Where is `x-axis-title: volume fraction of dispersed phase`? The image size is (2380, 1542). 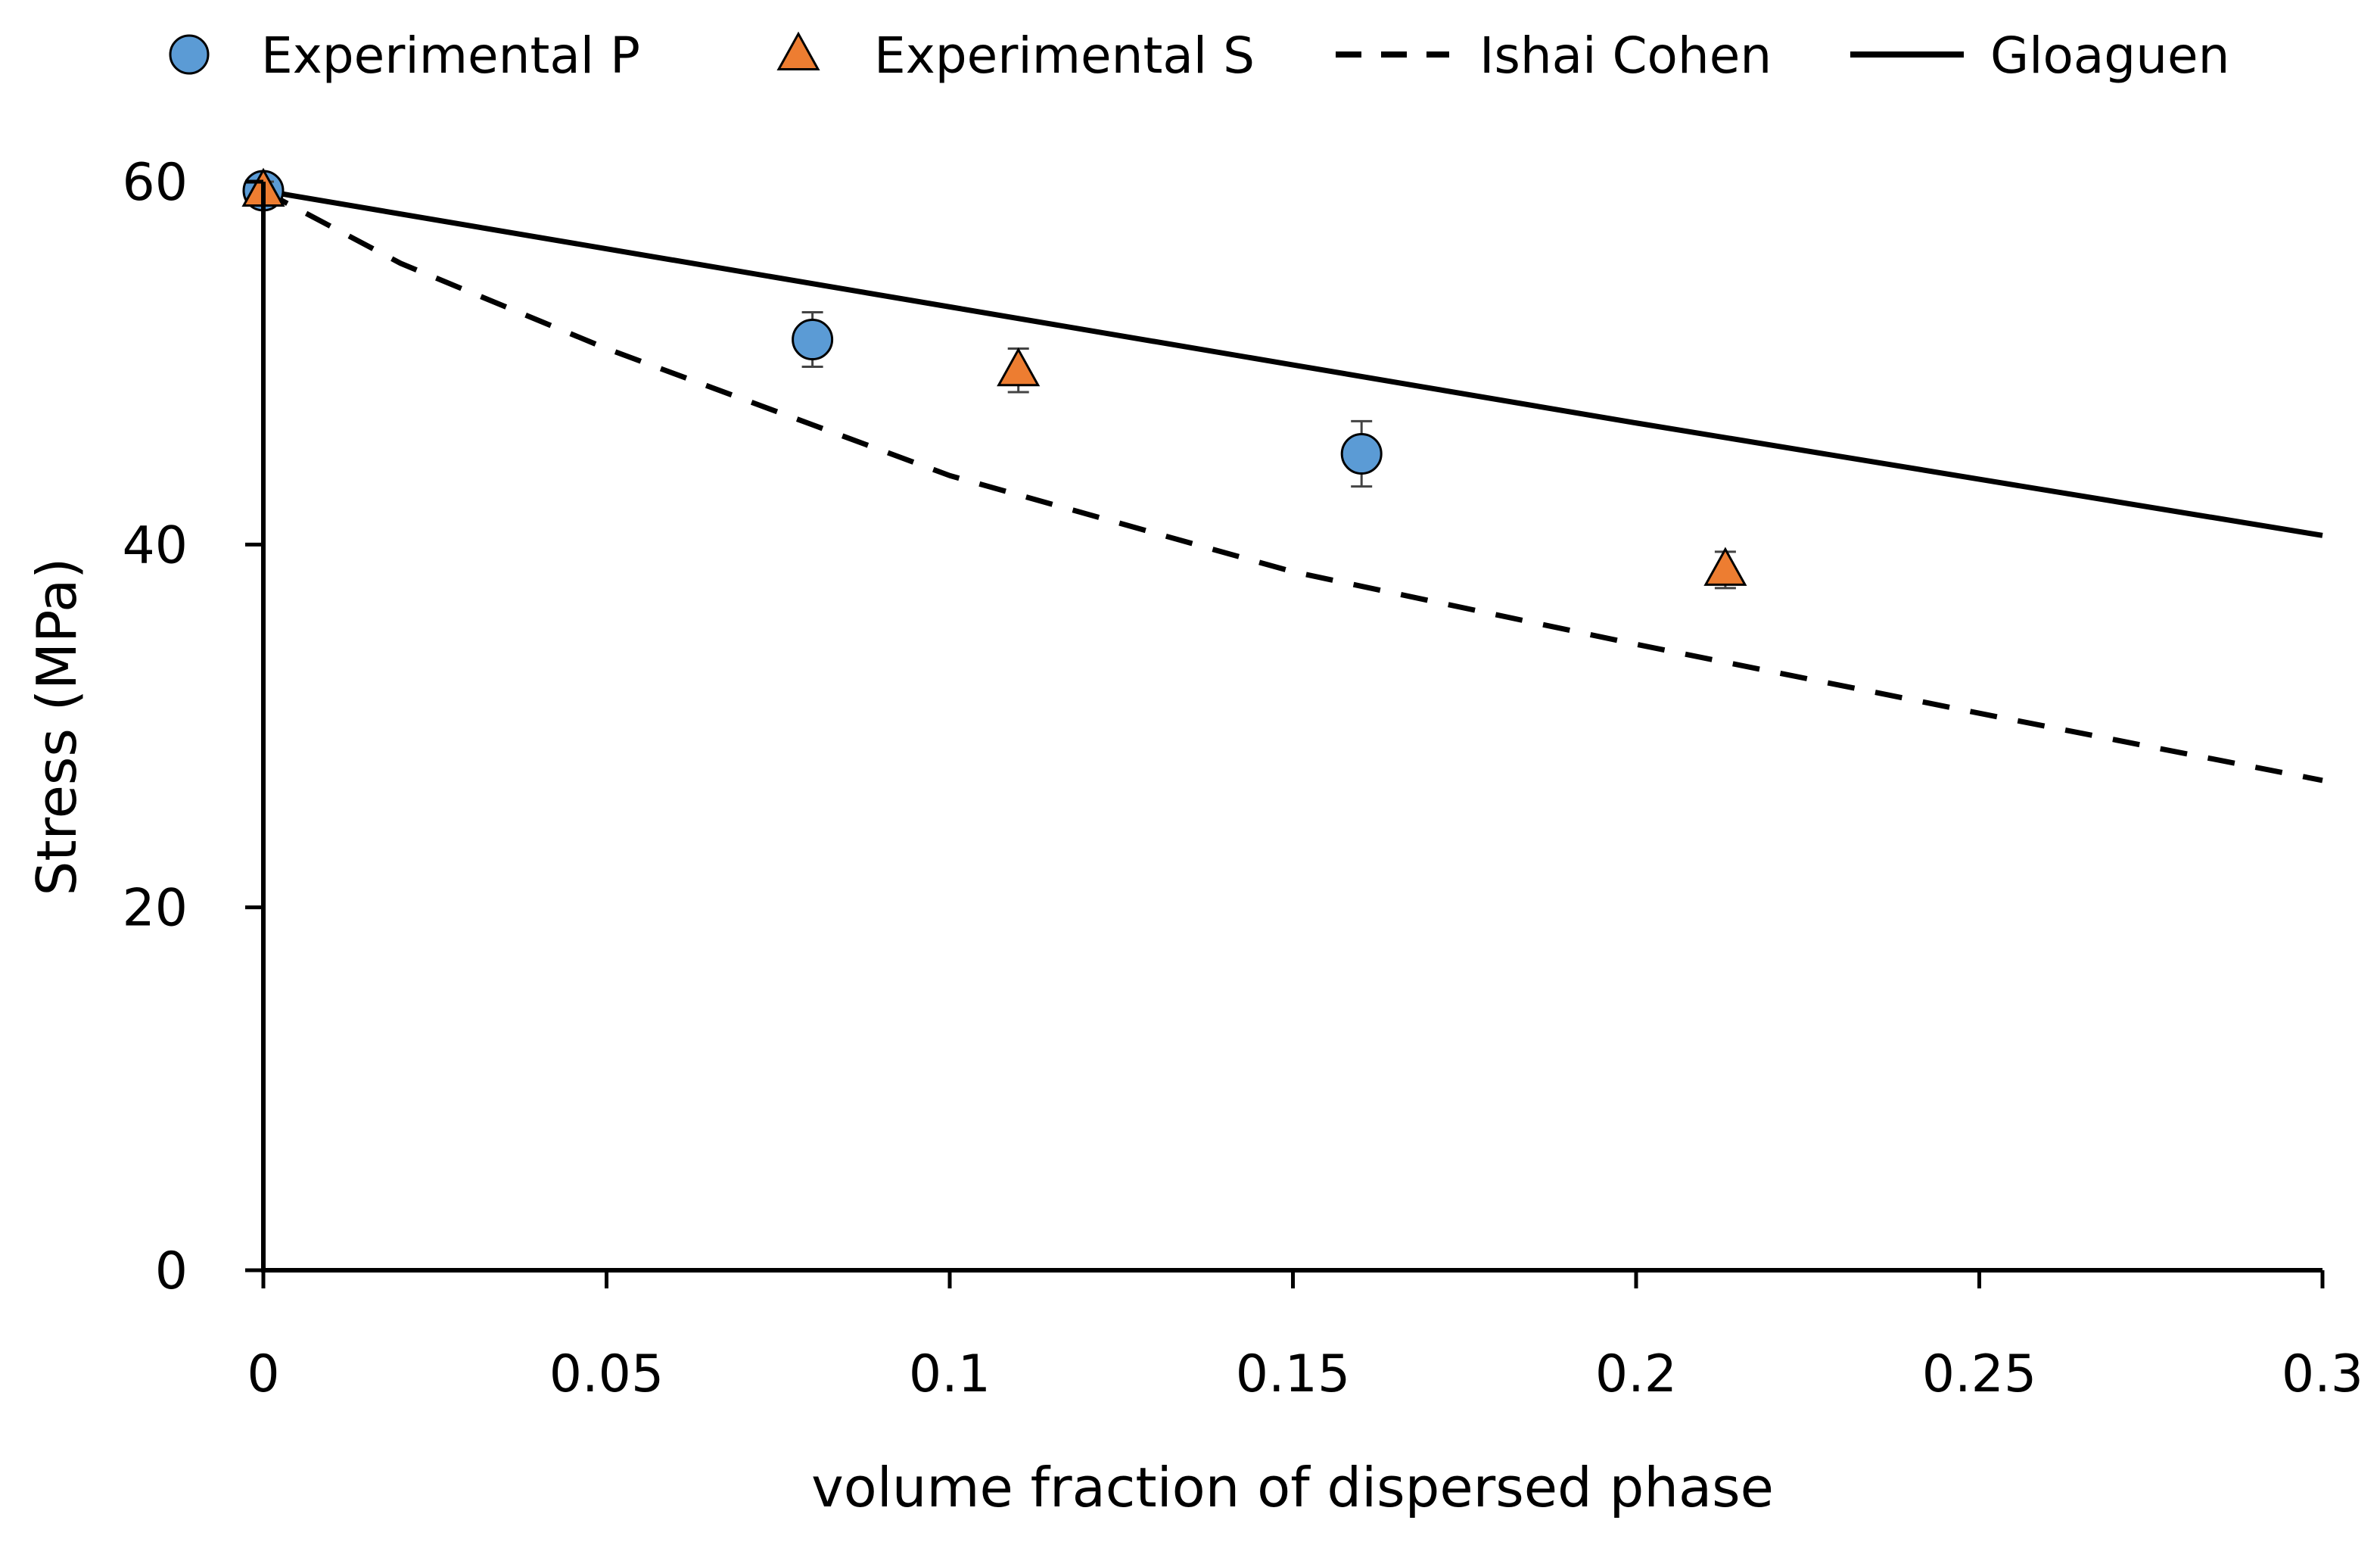
x-axis-title: volume fraction of dispersed phase is located at coordinates (1292, 1487).